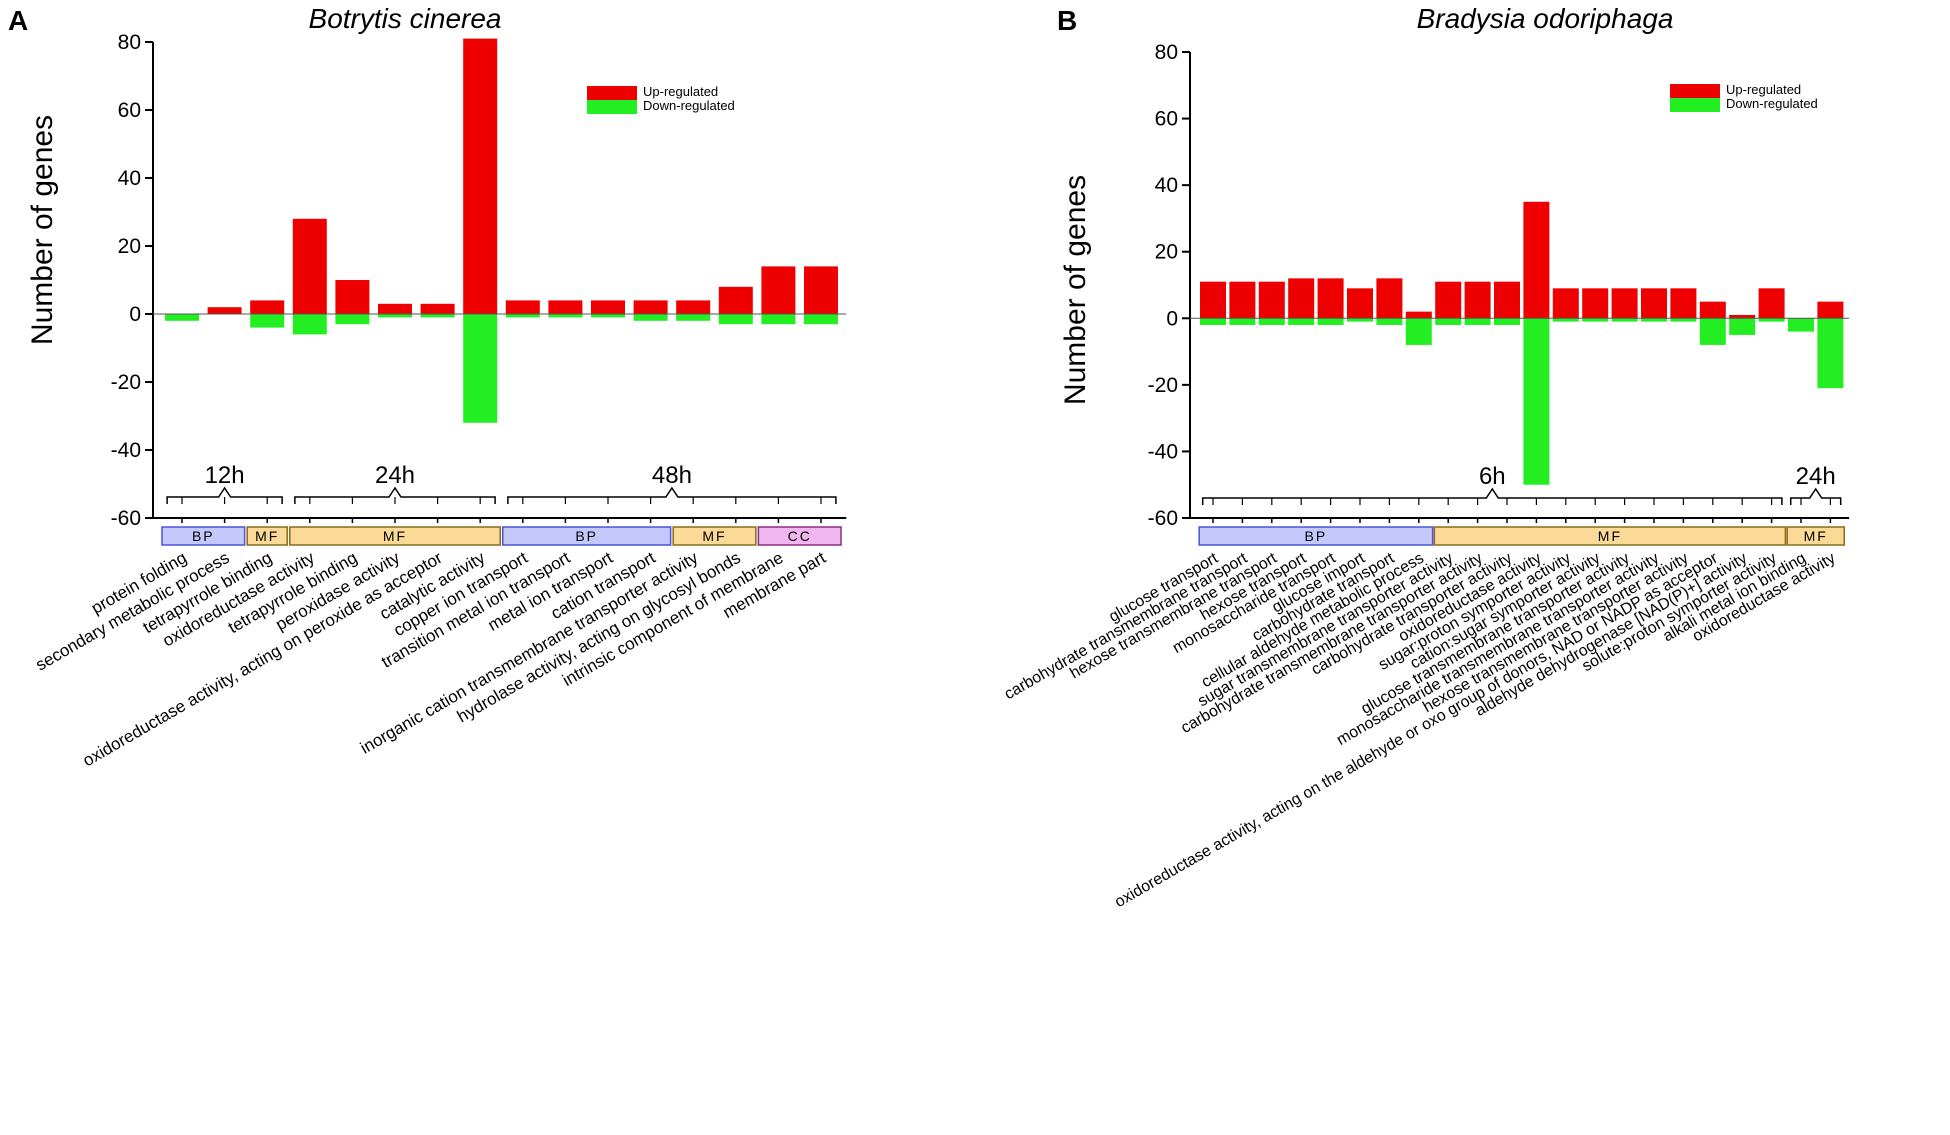 This screenshot has width=1950, height=1135. What do you see at coordinates (1492, 476) in the screenshot?
I see `time-group-label: 6h` at bounding box center [1492, 476].